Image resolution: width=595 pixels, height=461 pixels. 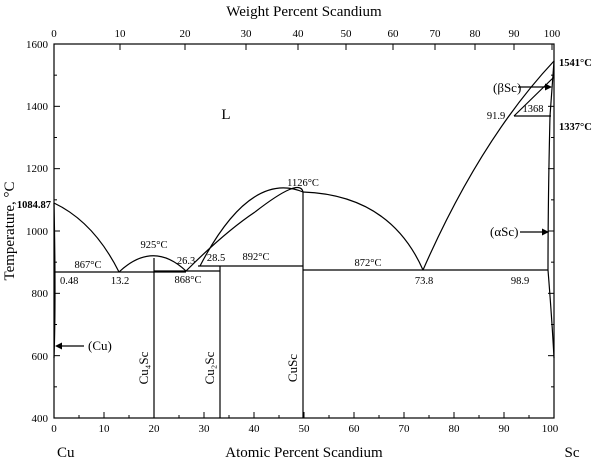 What do you see at coordinates (155, 429) in the screenshot?
I see `bottom-tick-label: 20` at bounding box center [155, 429].